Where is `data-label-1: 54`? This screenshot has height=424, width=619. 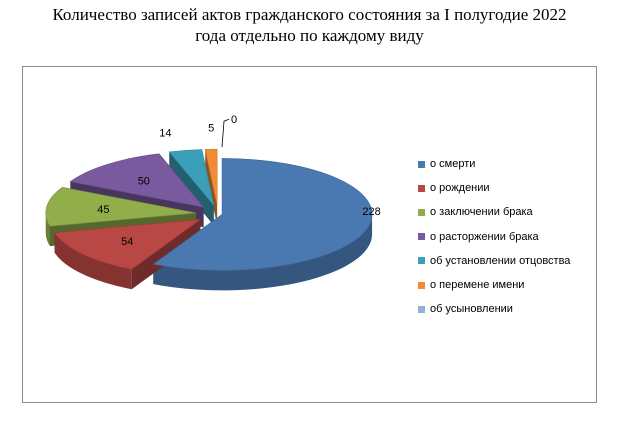
data-label-1: 54 is located at coordinates (127, 242).